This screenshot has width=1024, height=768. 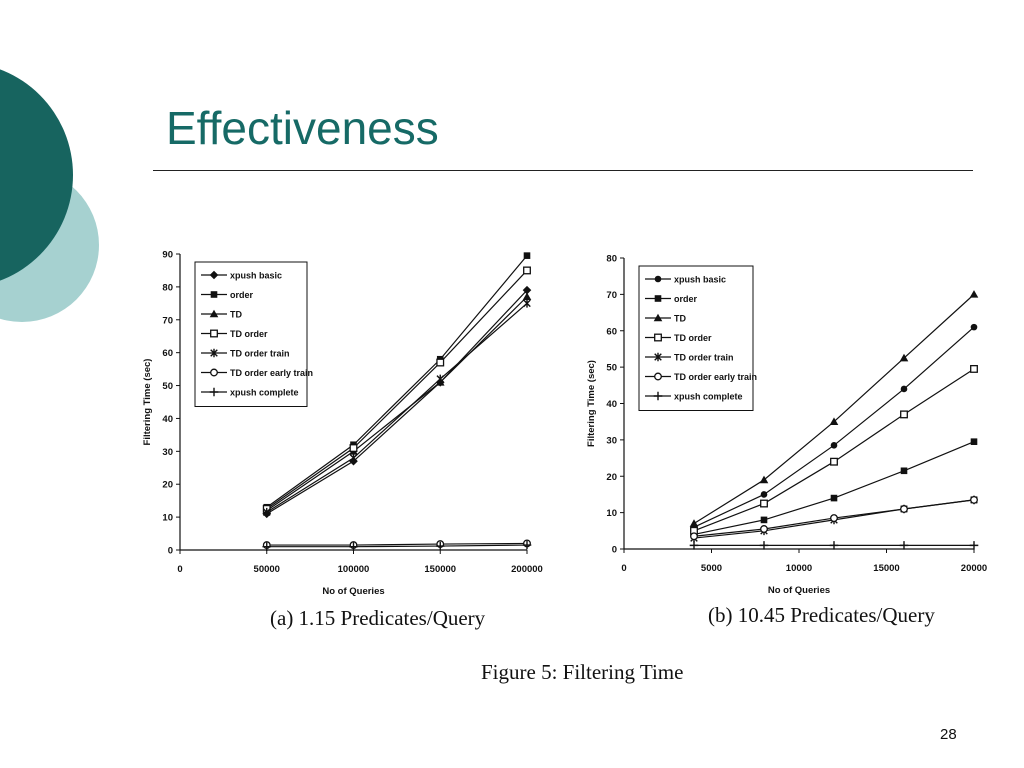 I want to click on title-divider, so click(x=563, y=170).